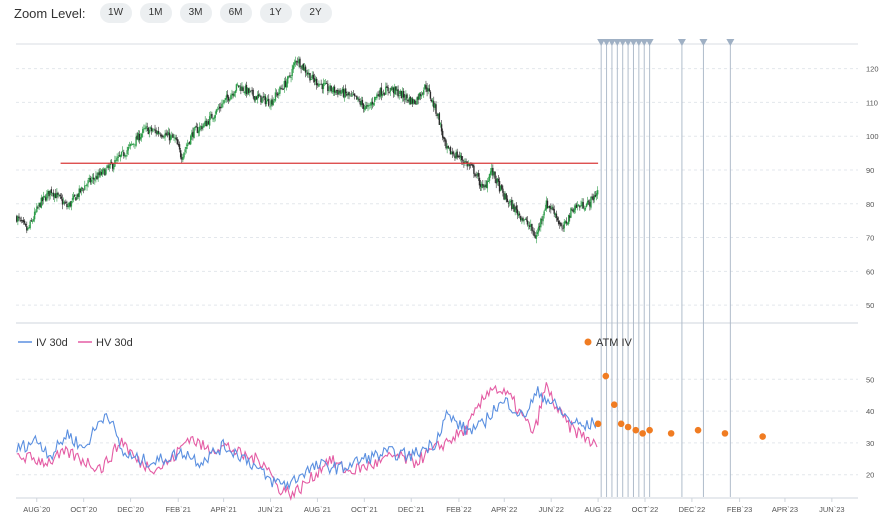  Describe the element at coordinates (115, 13) in the screenshot. I see `zoom-1w-button: 1W` at that location.